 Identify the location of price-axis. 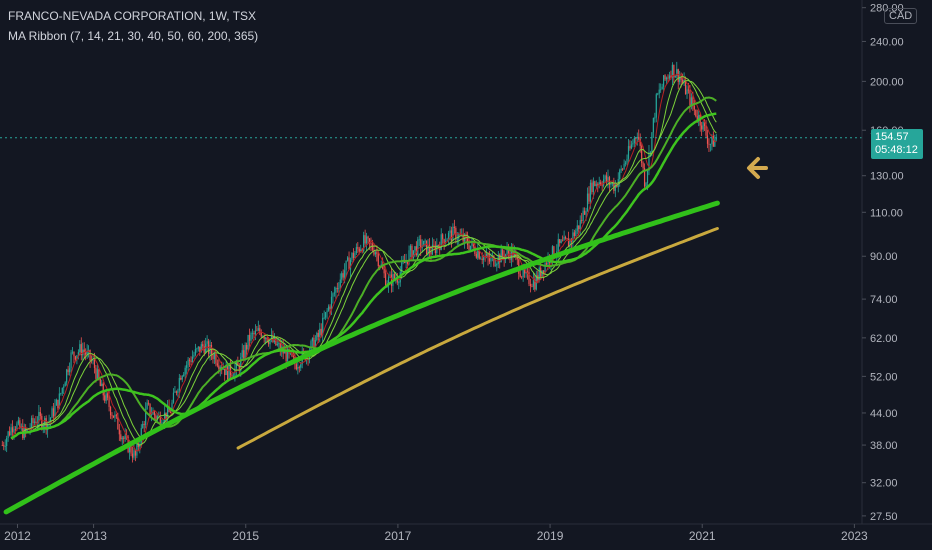
(897, 262).